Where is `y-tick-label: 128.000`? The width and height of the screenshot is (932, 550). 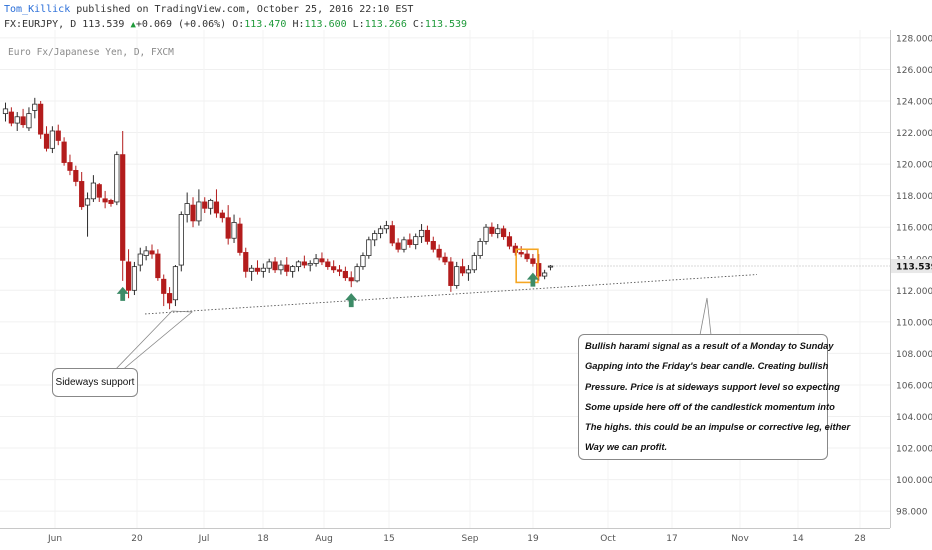
y-tick-label: 128.000 is located at coordinates (914, 39).